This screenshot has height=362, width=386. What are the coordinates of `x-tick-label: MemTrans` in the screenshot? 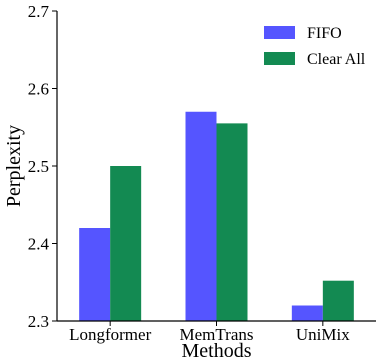 It's located at (217, 334).